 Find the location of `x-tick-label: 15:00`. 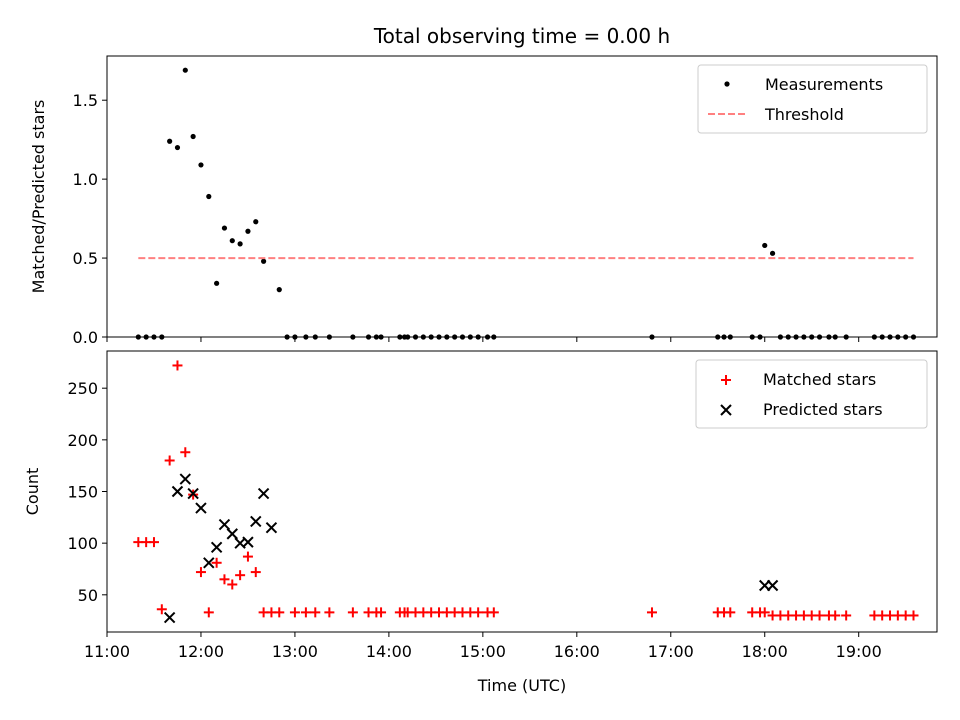

x-tick-label: 15:00 is located at coordinates (483, 651).